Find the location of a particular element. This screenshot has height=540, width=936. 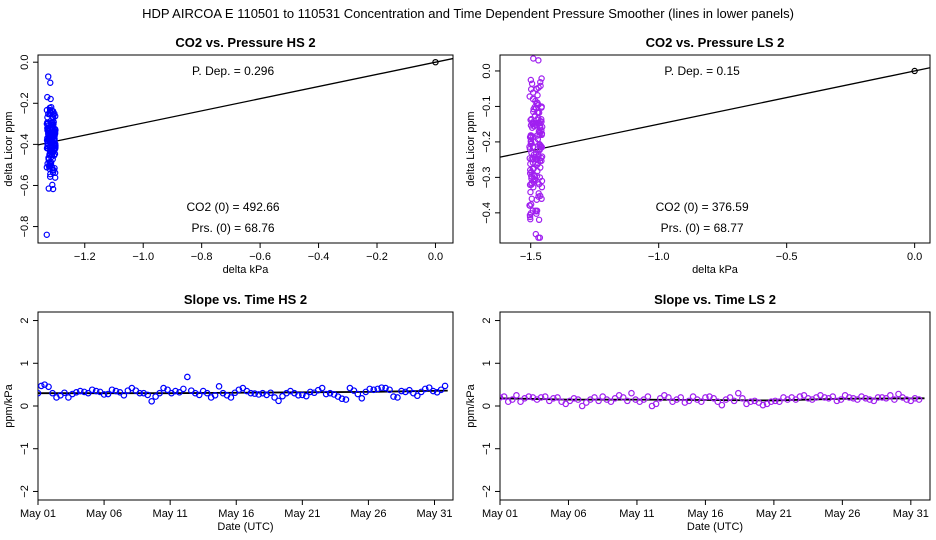

y-tick-label: −0.3 is located at coordinates (487, 178).